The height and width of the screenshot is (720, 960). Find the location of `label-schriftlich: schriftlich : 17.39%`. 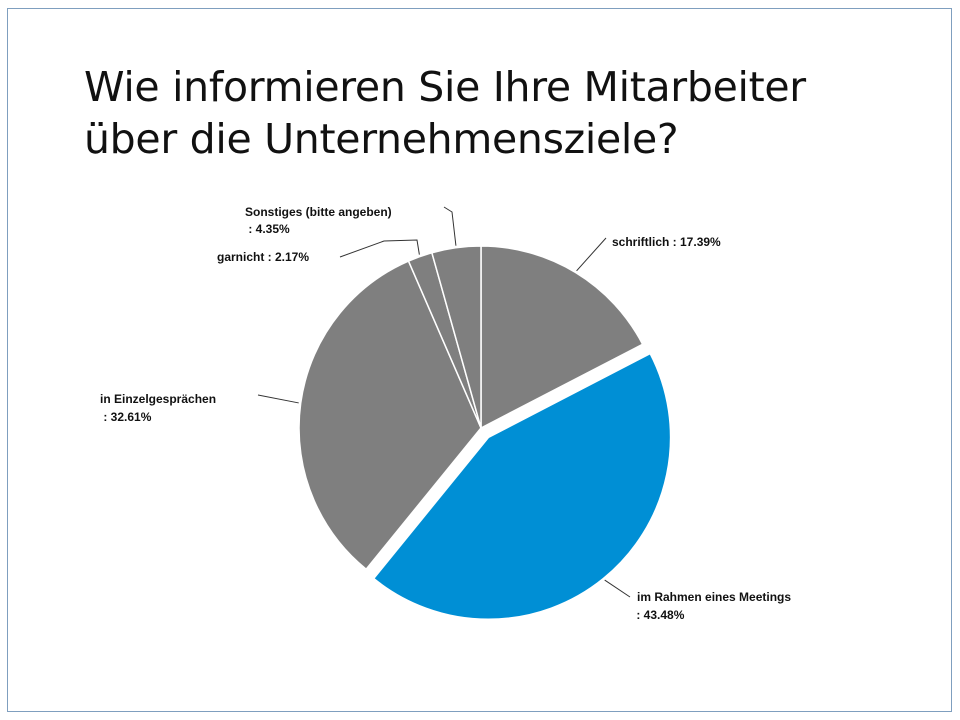

label-schriftlich: schriftlich : 17.39% is located at coordinates (666, 242).